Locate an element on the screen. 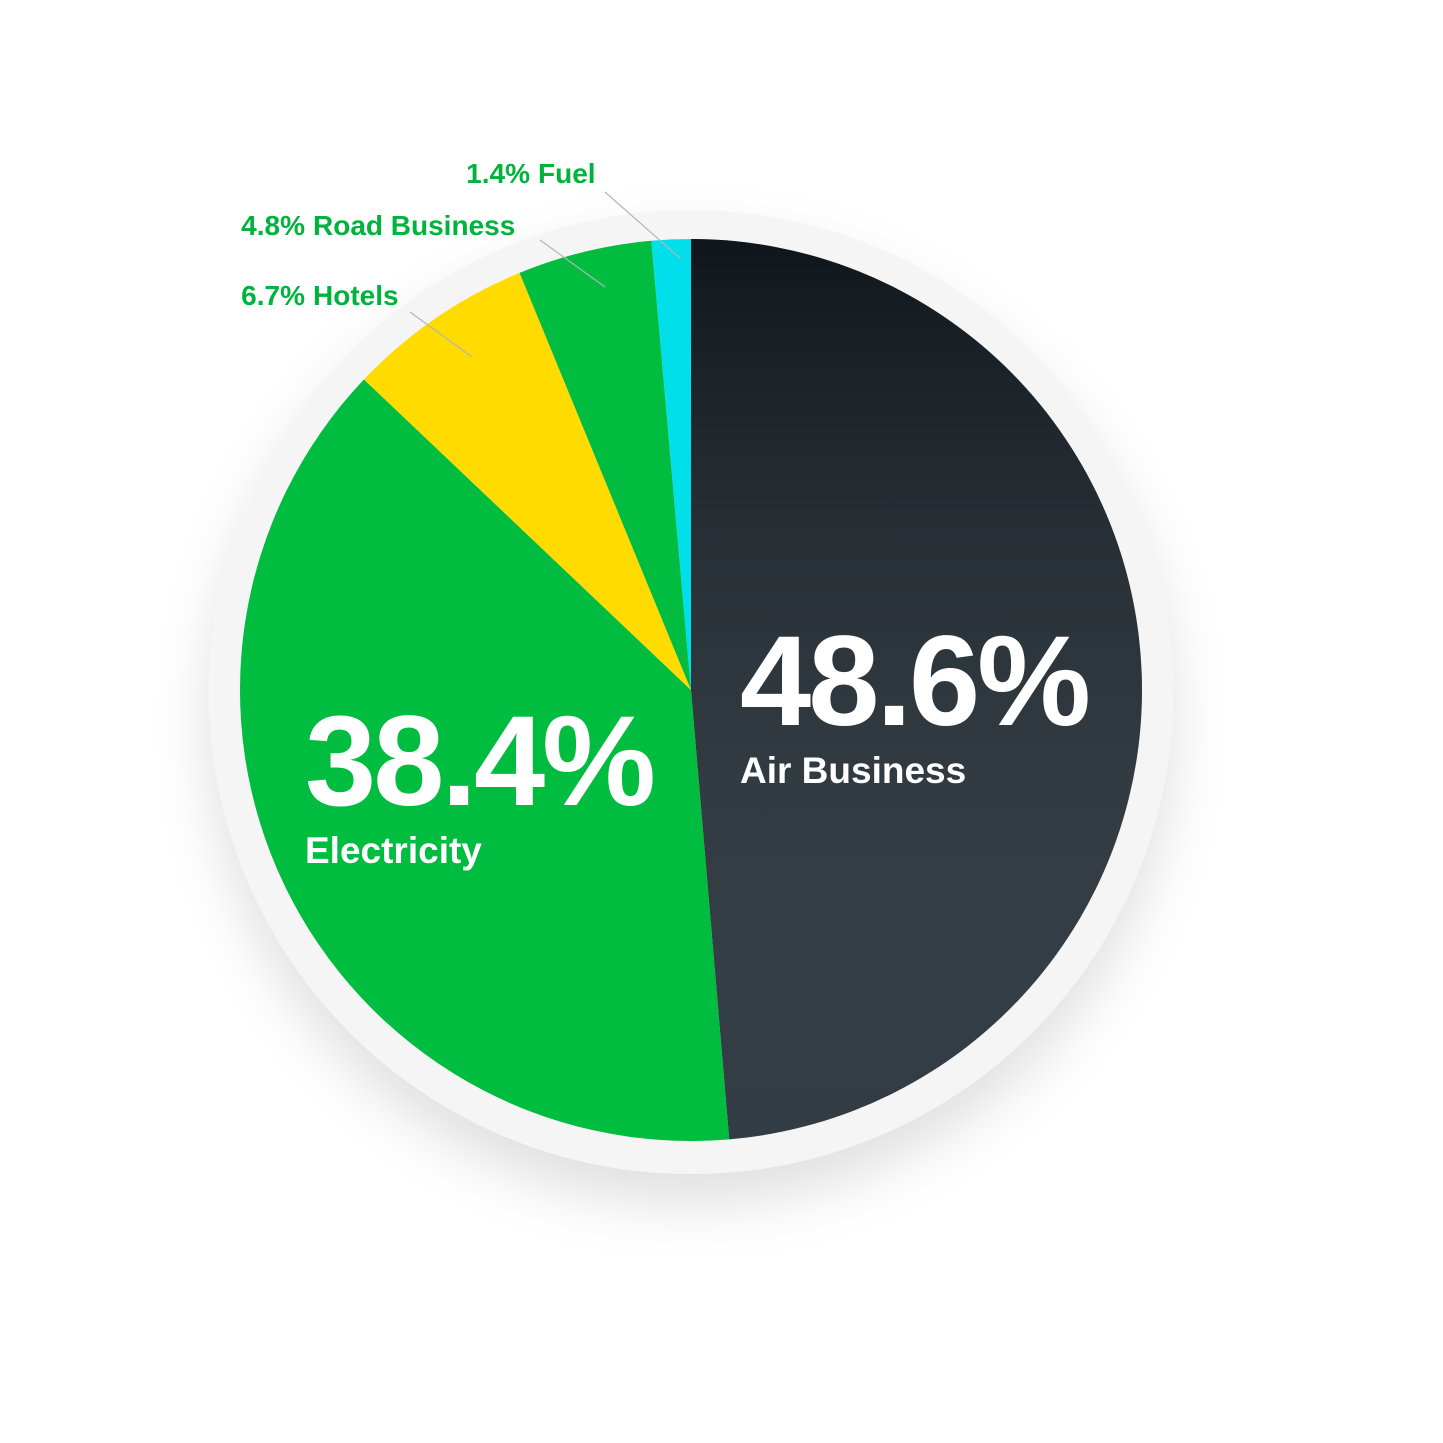  category-label: Air Business is located at coordinates (853, 770).